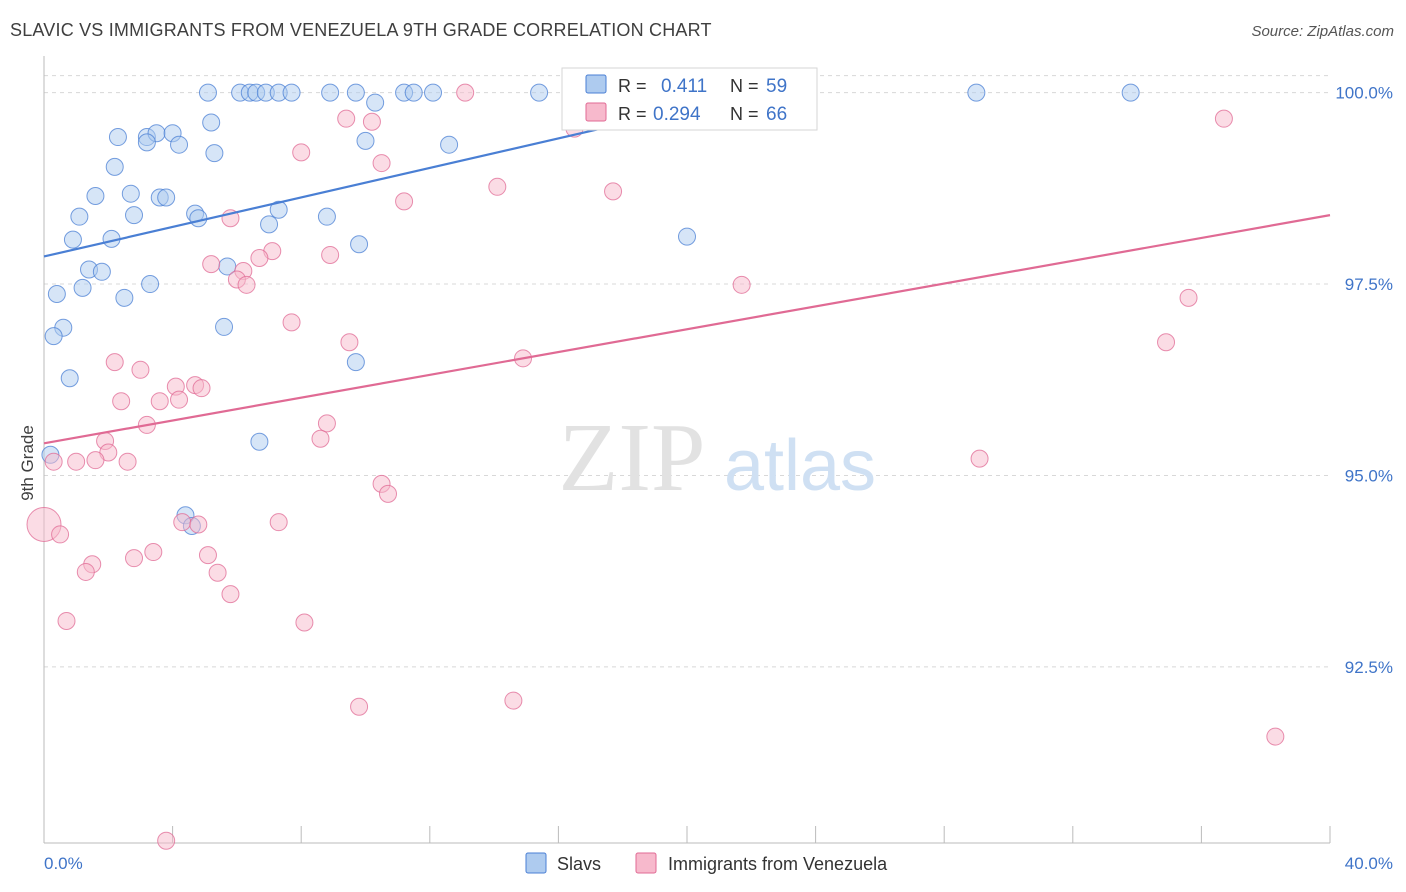 Image resolution: width=1406 pixels, height=892 pixels. I want to click on watermark: ZIP atlas, so click(718, 458).